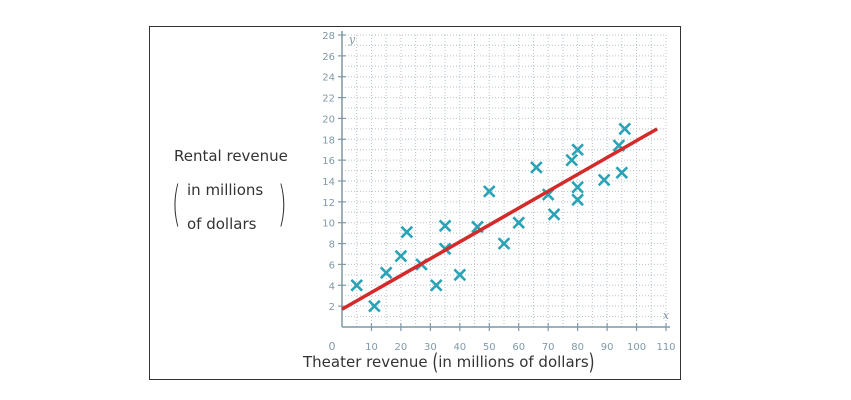  What do you see at coordinates (352, 39) in the screenshot?
I see `y-axis-letter: y` at bounding box center [352, 39].